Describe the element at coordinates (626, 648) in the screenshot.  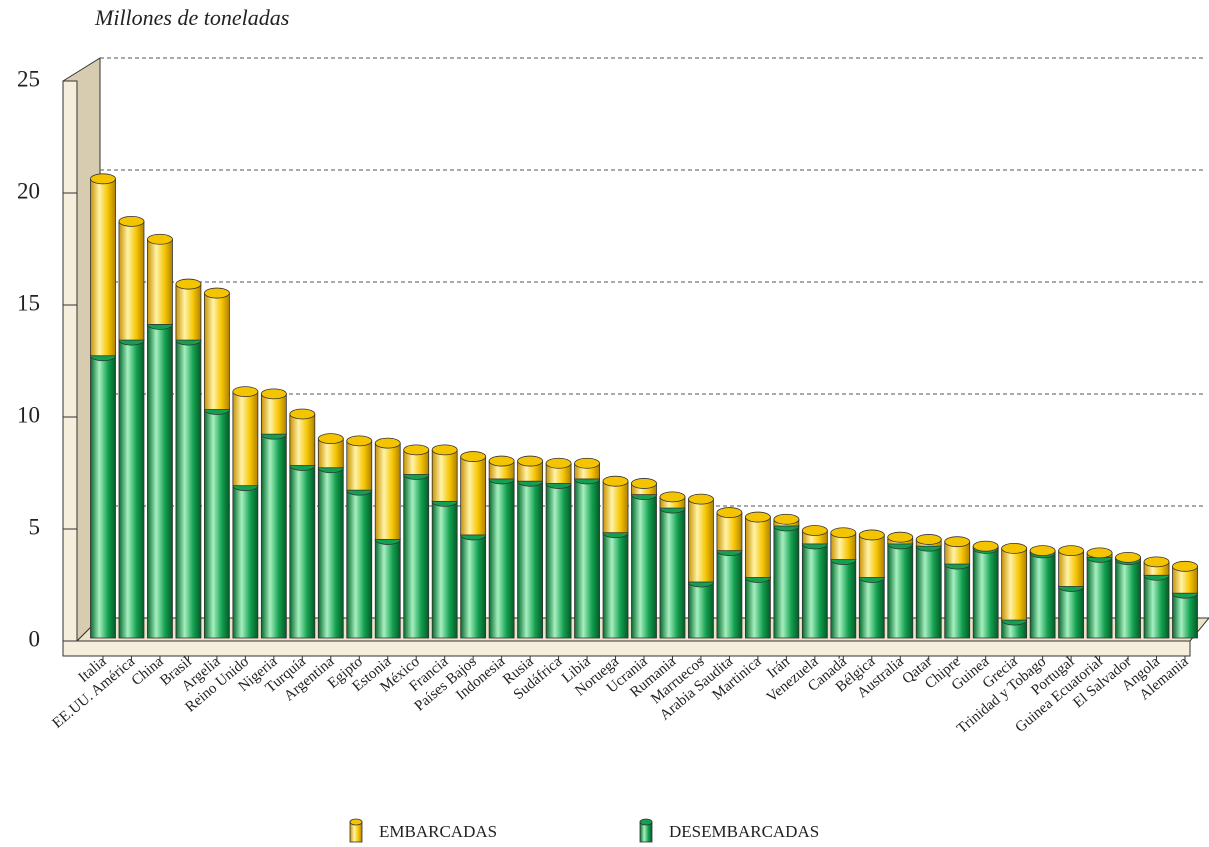
I see `floor-front` at that location.